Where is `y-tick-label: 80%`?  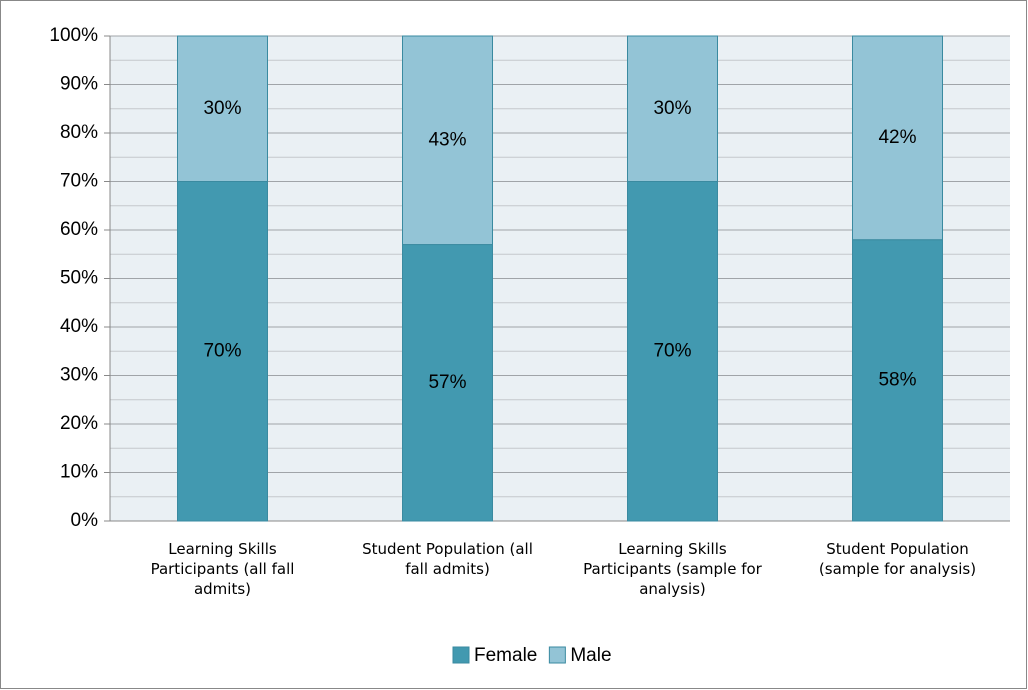 y-tick-label: 80% is located at coordinates (79, 132).